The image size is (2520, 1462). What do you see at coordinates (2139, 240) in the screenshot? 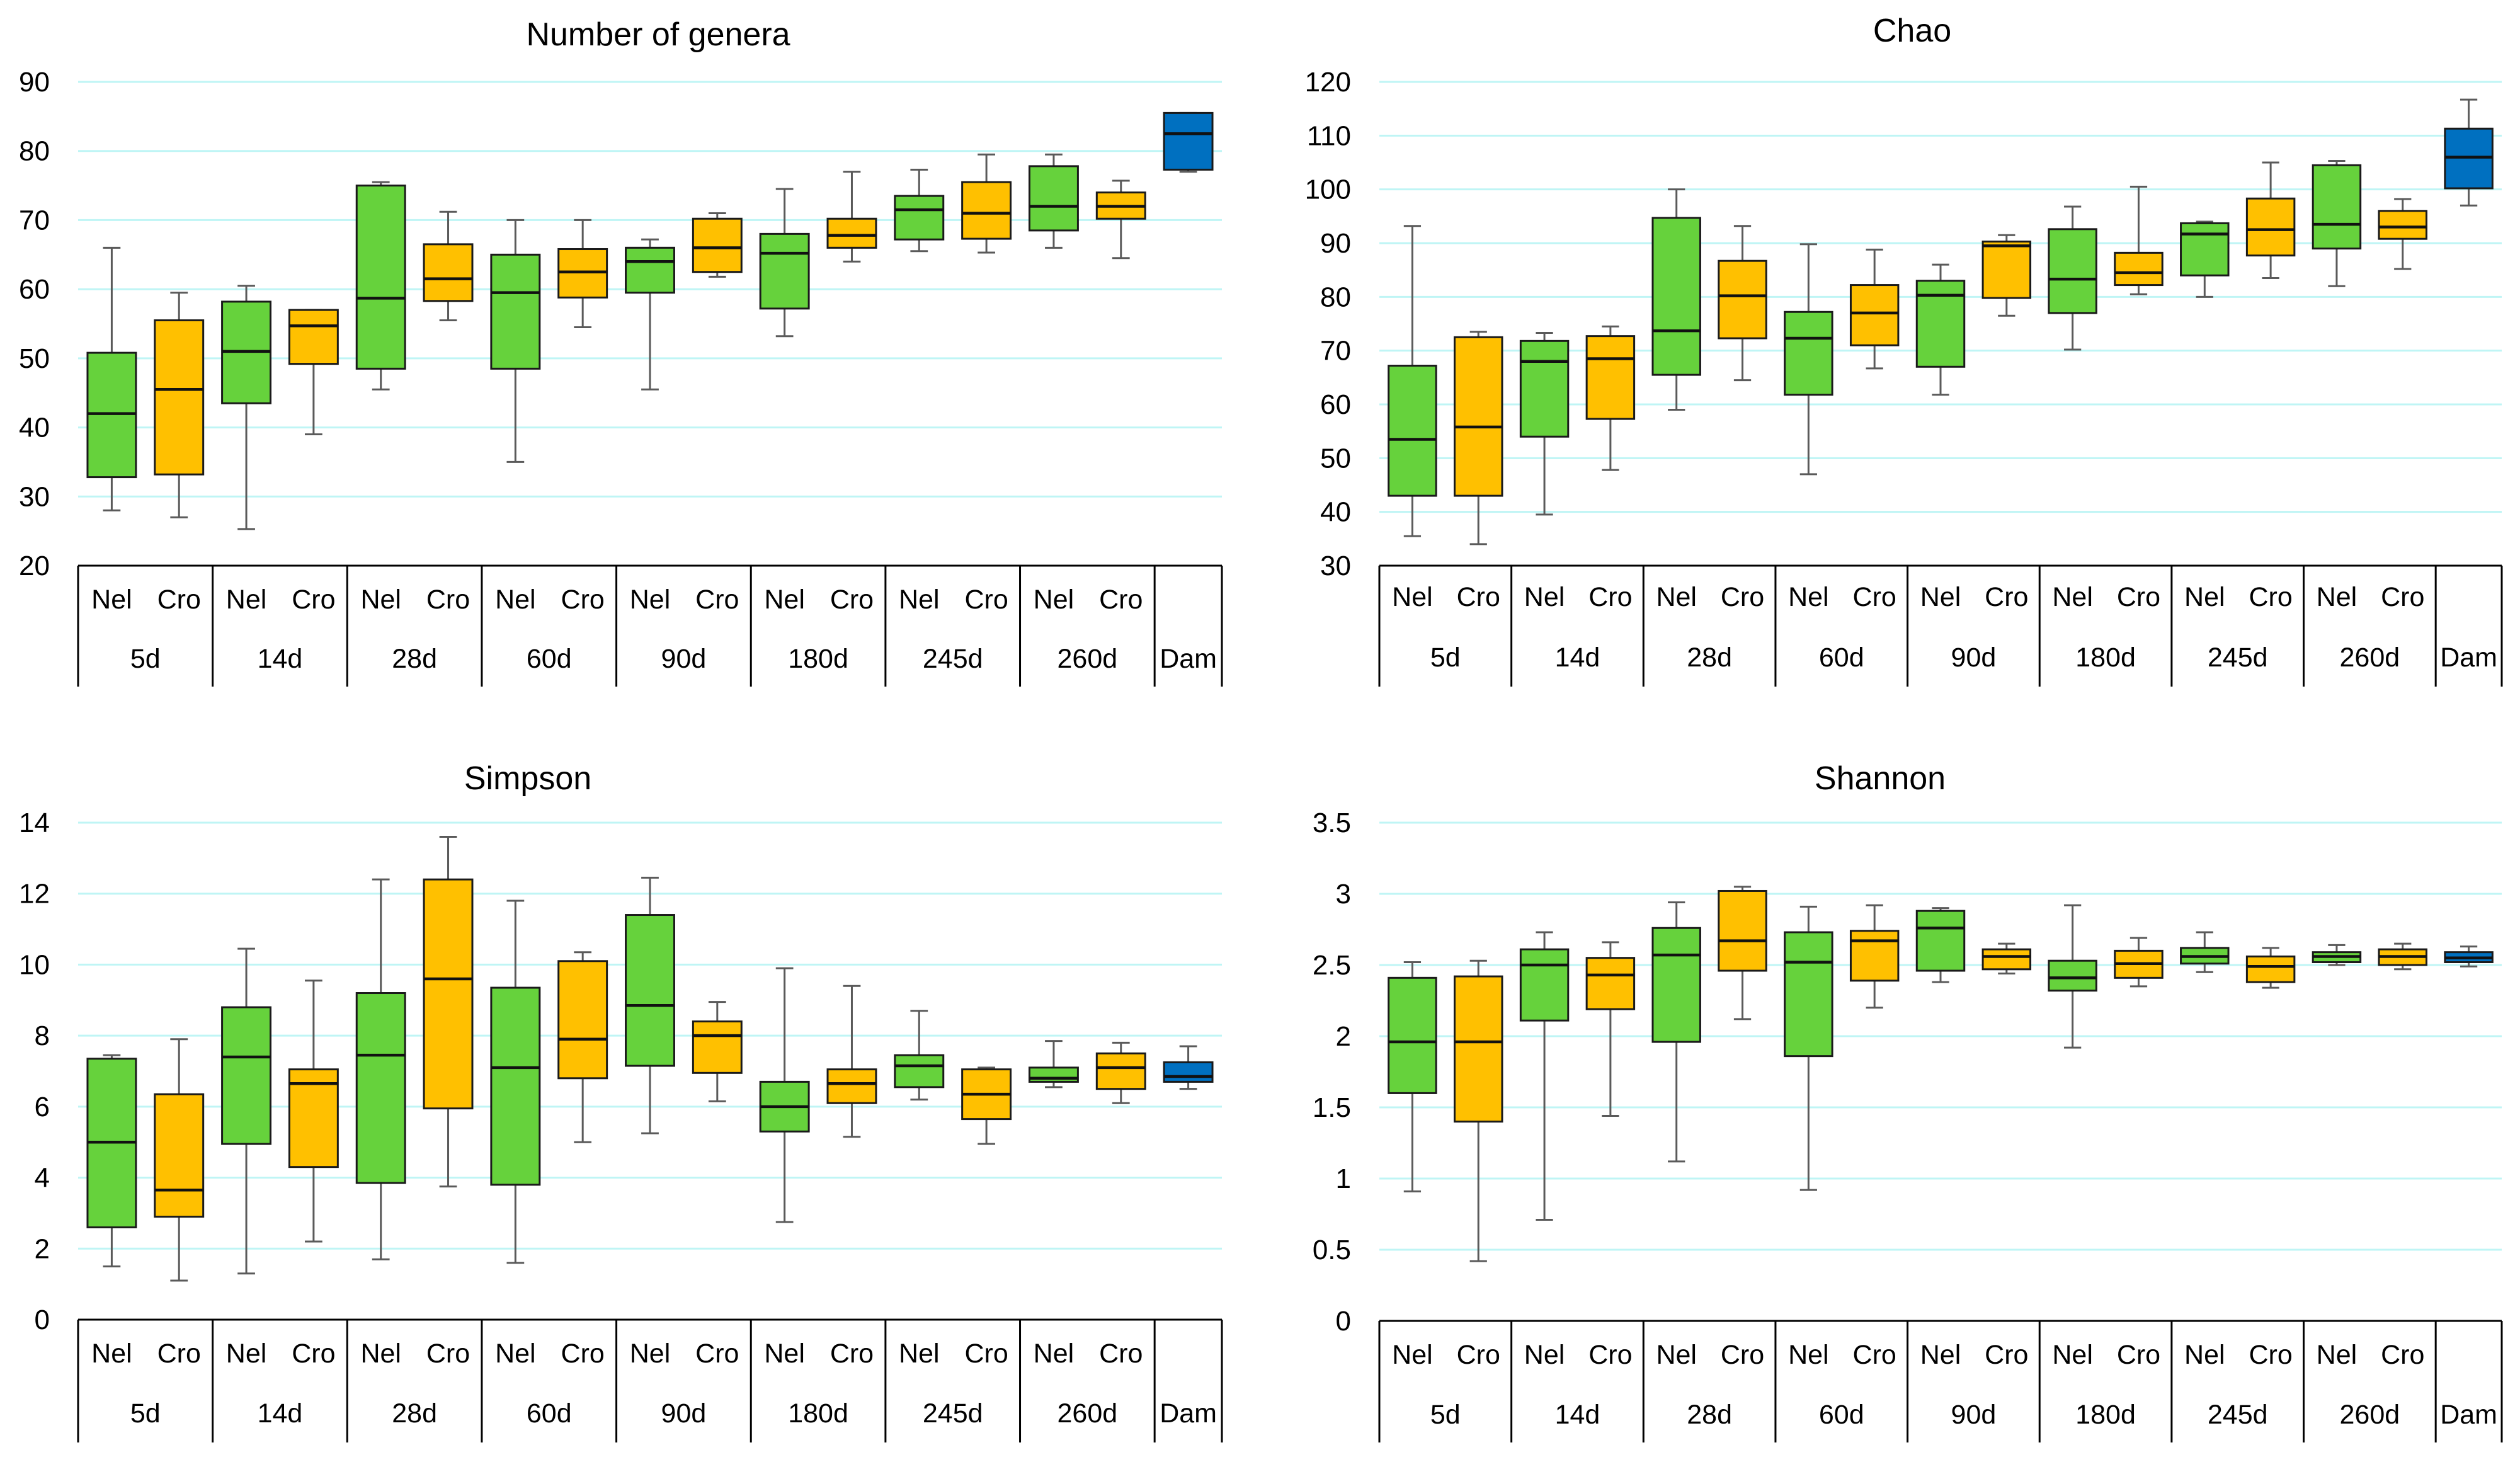
I see `box-180d-Cro` at bounding box center [2139, 240].